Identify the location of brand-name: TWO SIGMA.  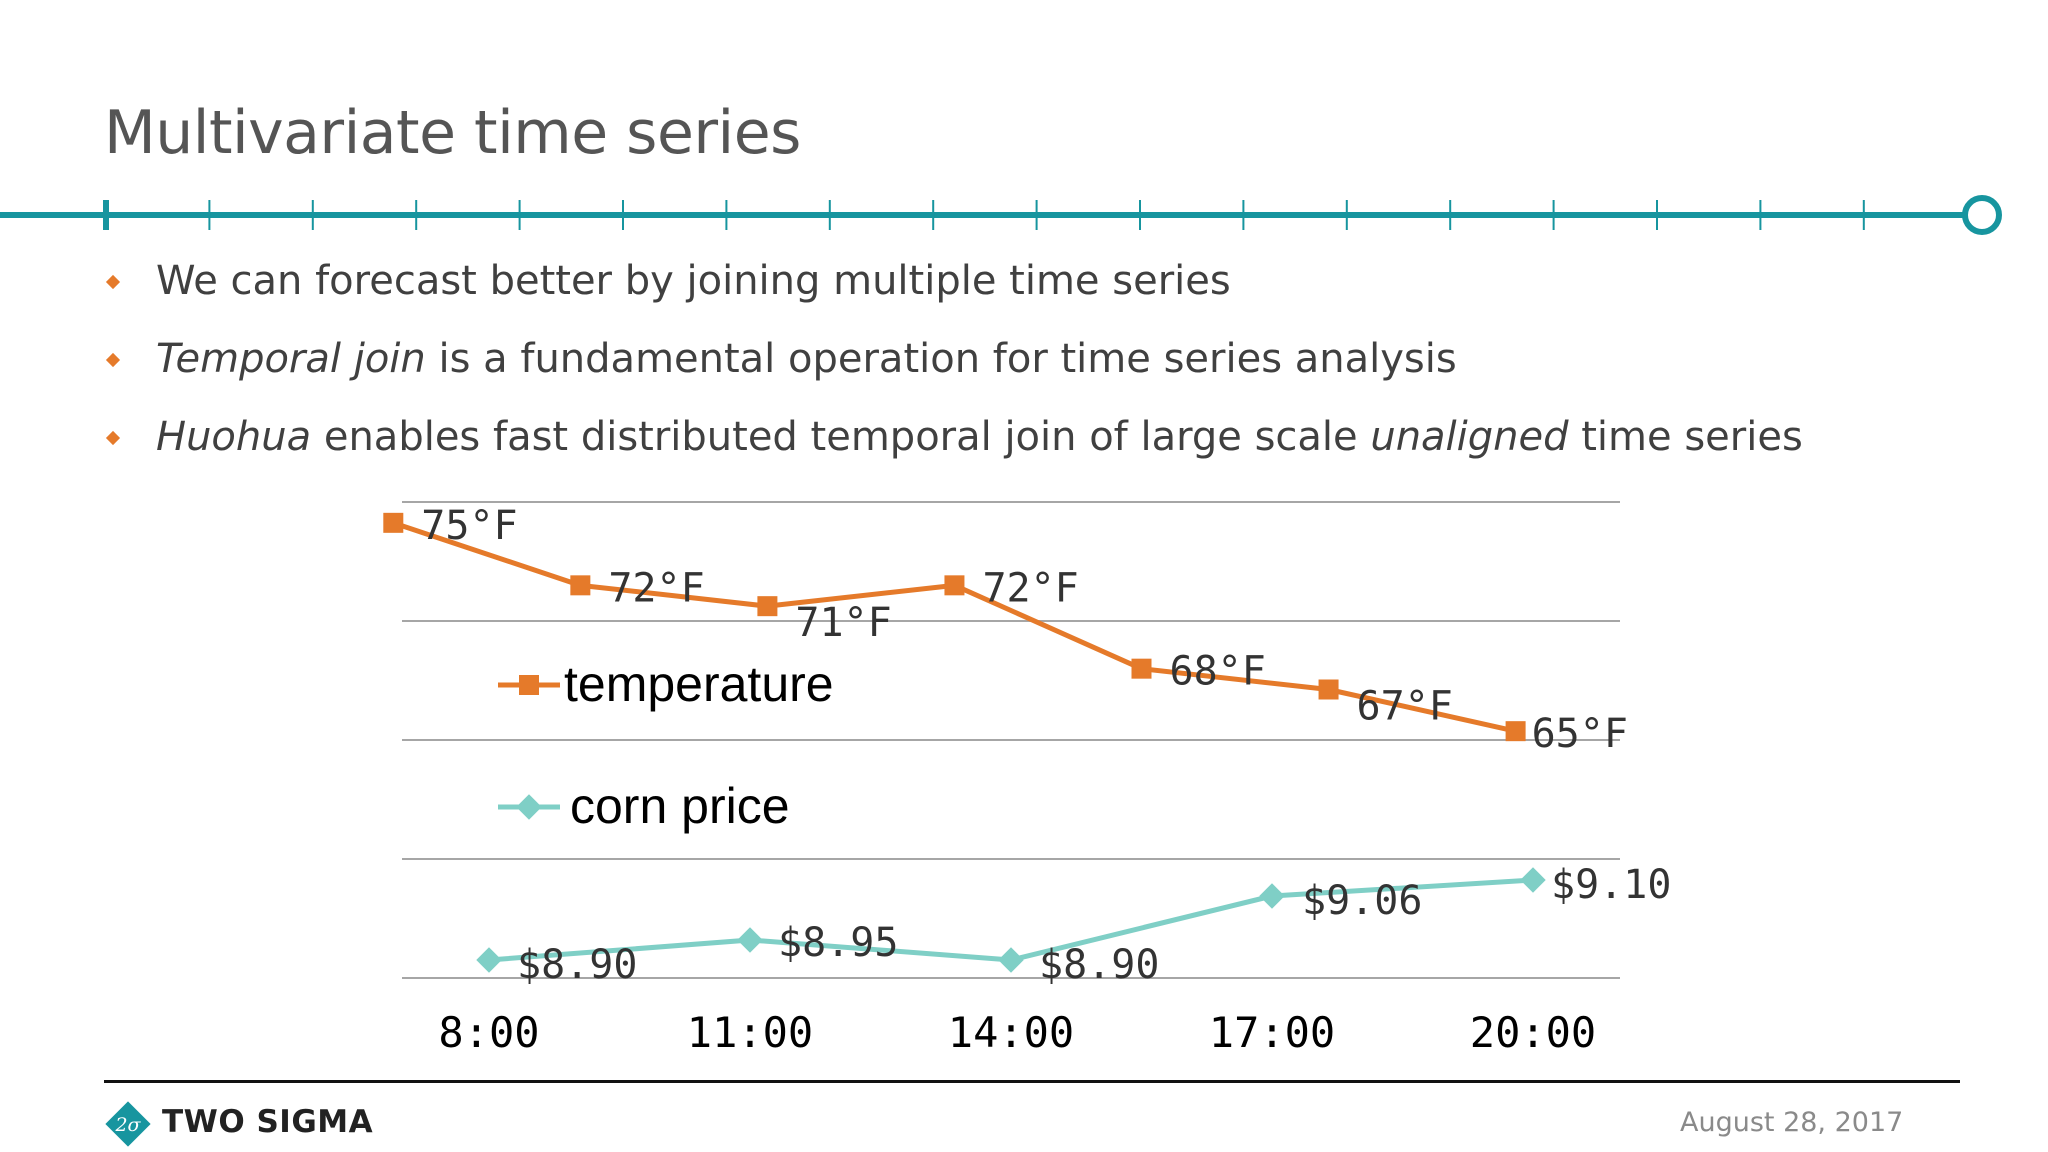
(268, 1122).